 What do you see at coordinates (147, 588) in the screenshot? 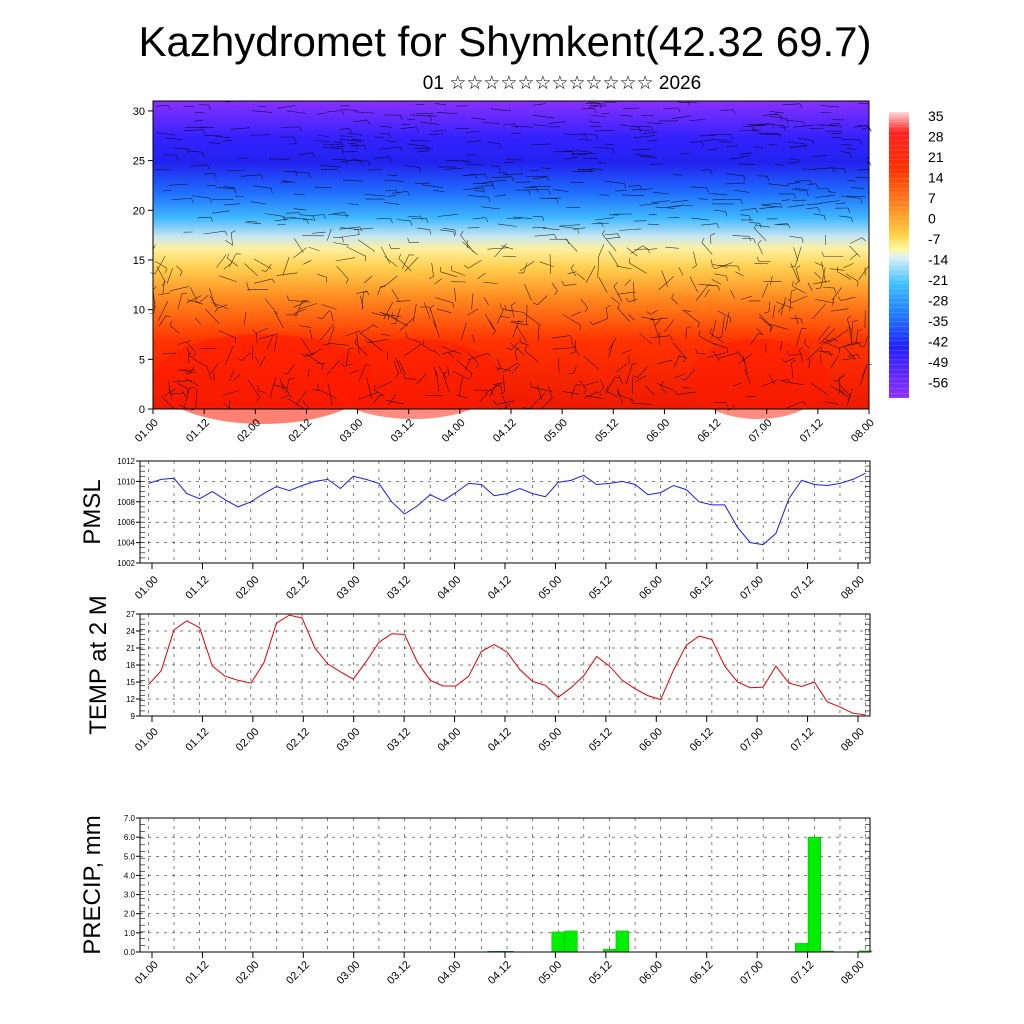
I see `xtick-label: 01.00` at bounding box center [147, 588].